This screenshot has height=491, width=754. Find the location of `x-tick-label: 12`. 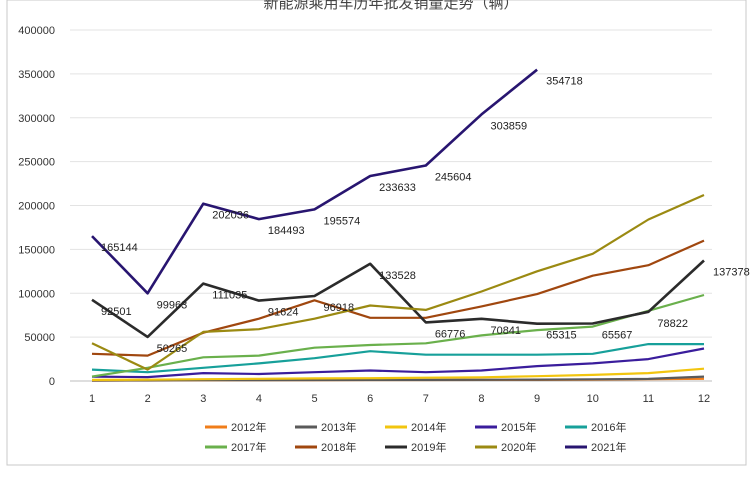

x-tick-label: 12 is located at coordinates (704, 399).